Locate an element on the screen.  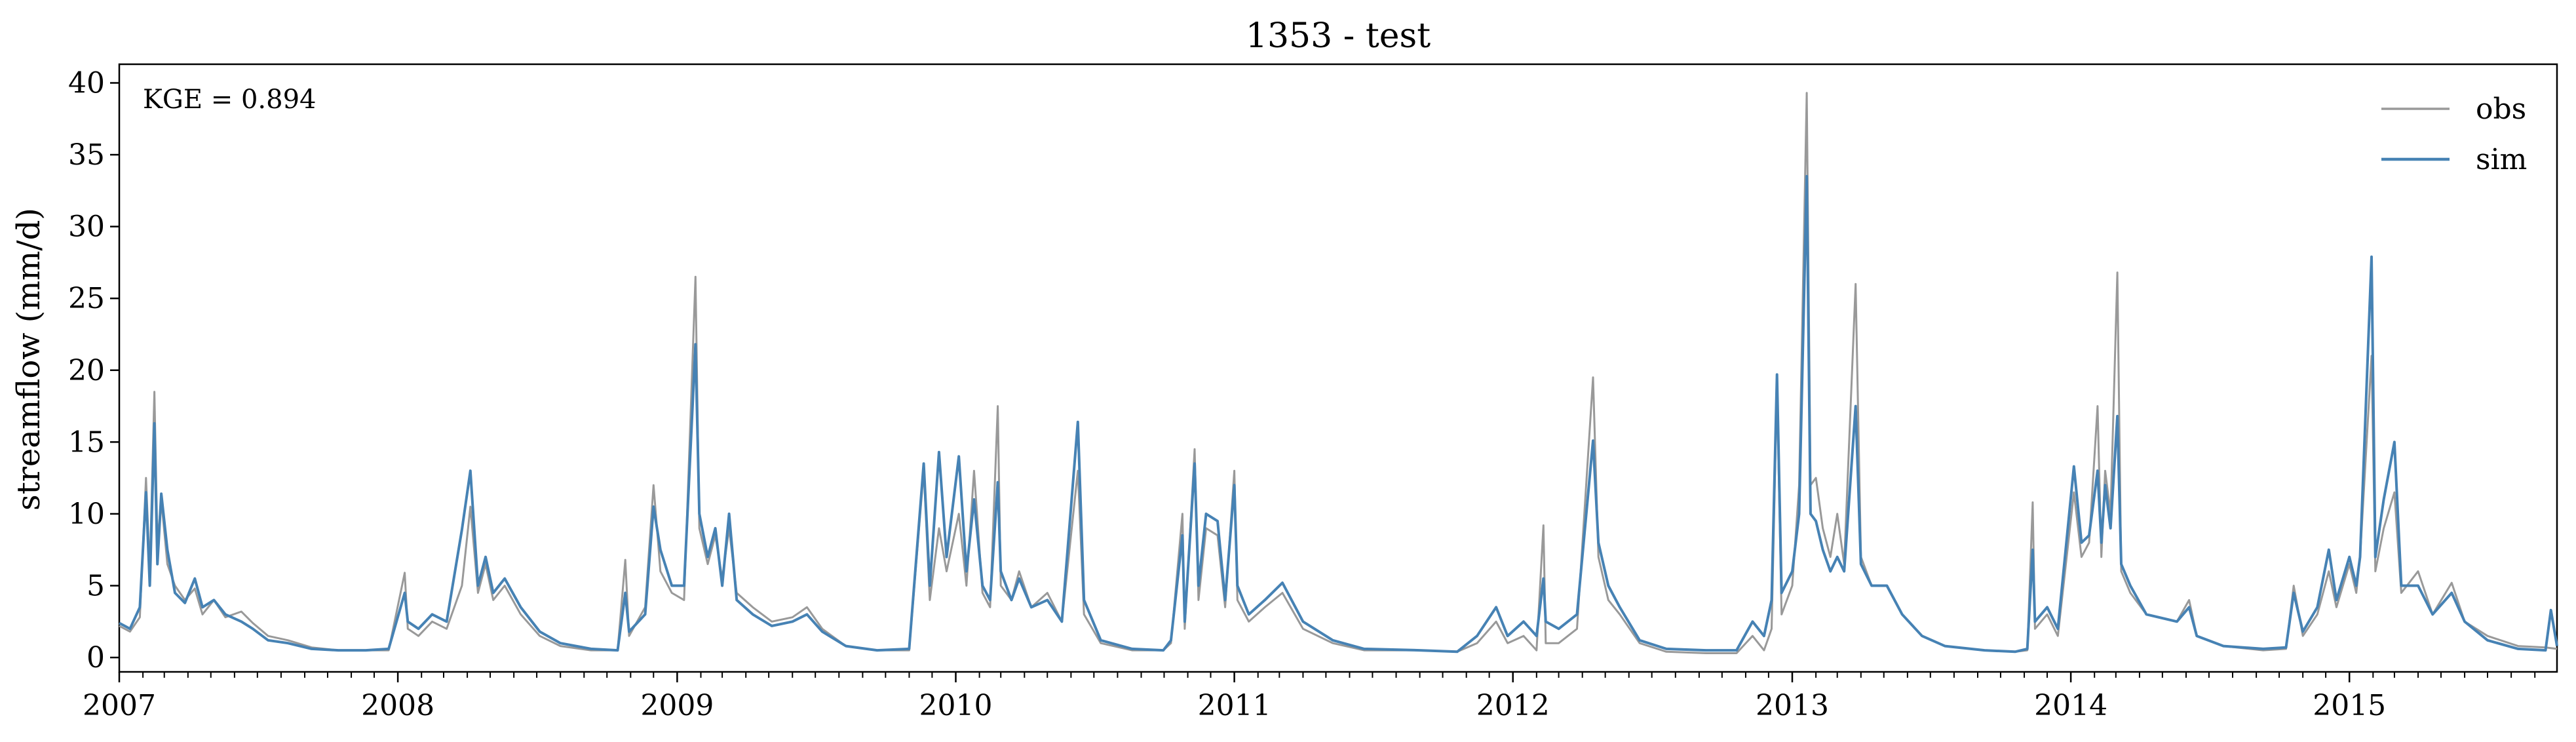
x-tick-label: 2012 is located at coordinates (1513, 705).